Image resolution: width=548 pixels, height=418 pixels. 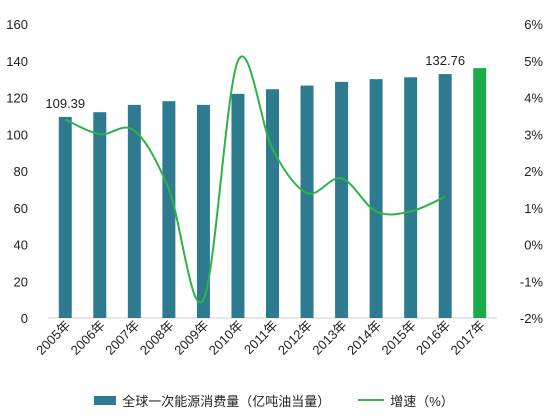 I want to click on left-tick-label: 40, so click(x=21, y=245).